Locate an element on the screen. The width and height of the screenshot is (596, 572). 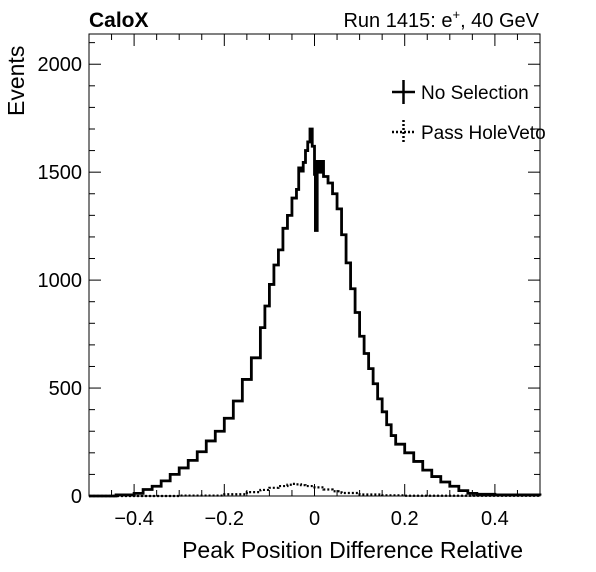
y-tick-label: 1500 is located at coordinates (60, 173).